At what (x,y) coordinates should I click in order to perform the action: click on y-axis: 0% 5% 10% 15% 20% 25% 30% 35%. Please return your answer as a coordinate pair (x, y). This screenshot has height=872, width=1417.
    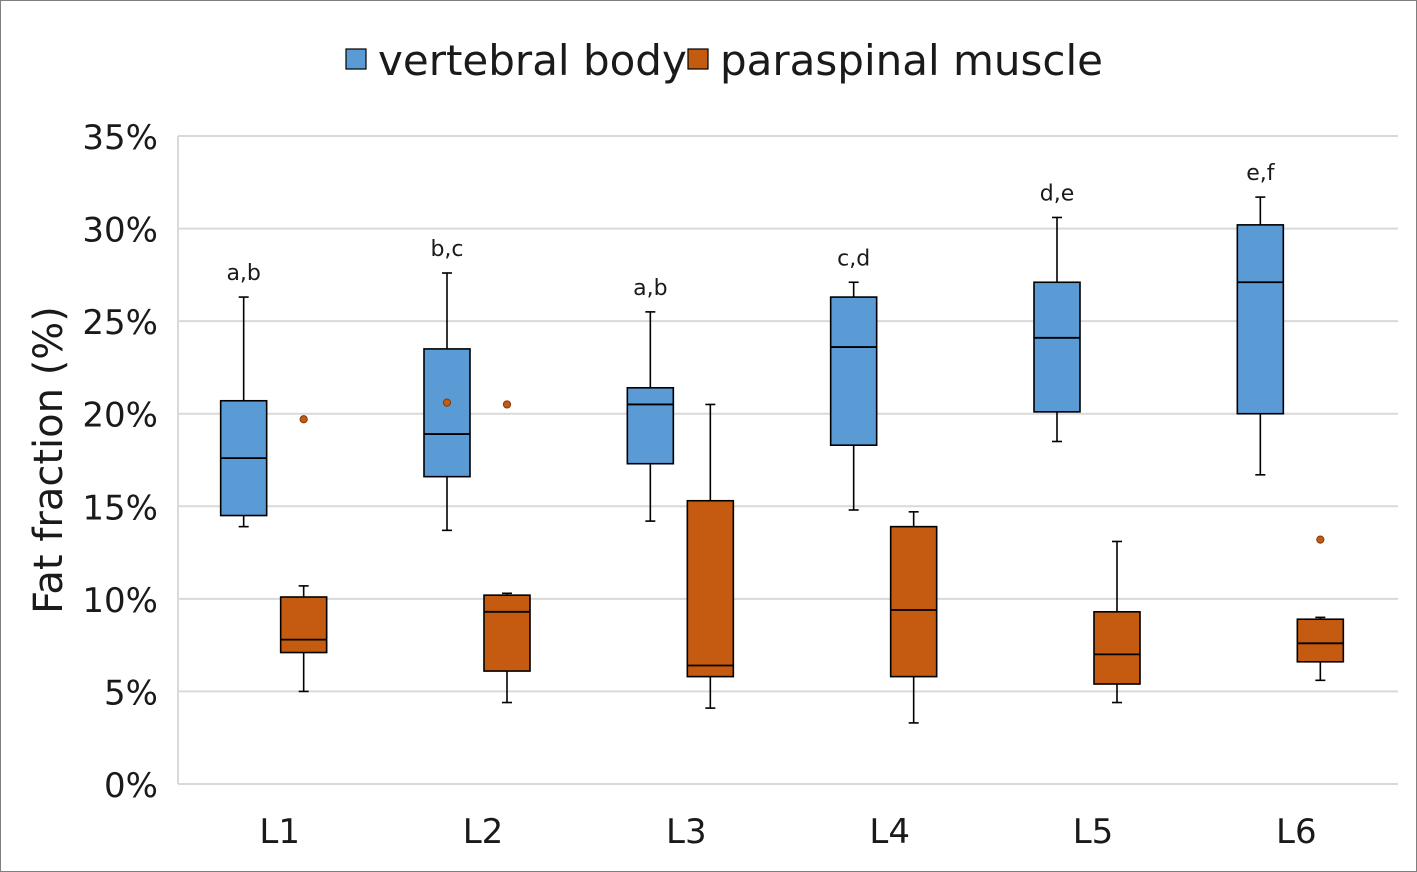
    Looking at the image, I should click on (130, 462).